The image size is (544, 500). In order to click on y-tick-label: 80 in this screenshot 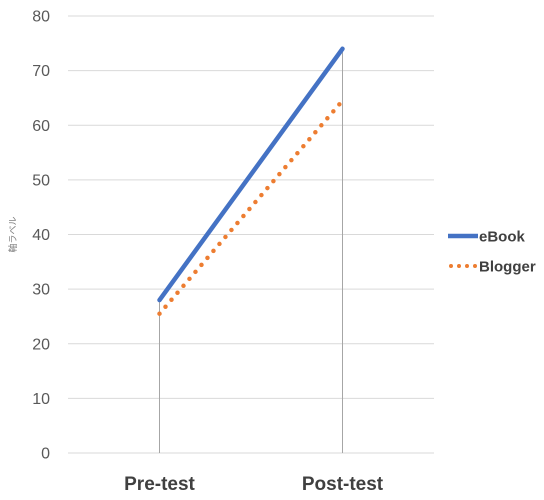, I will do `click(41, 17)`.